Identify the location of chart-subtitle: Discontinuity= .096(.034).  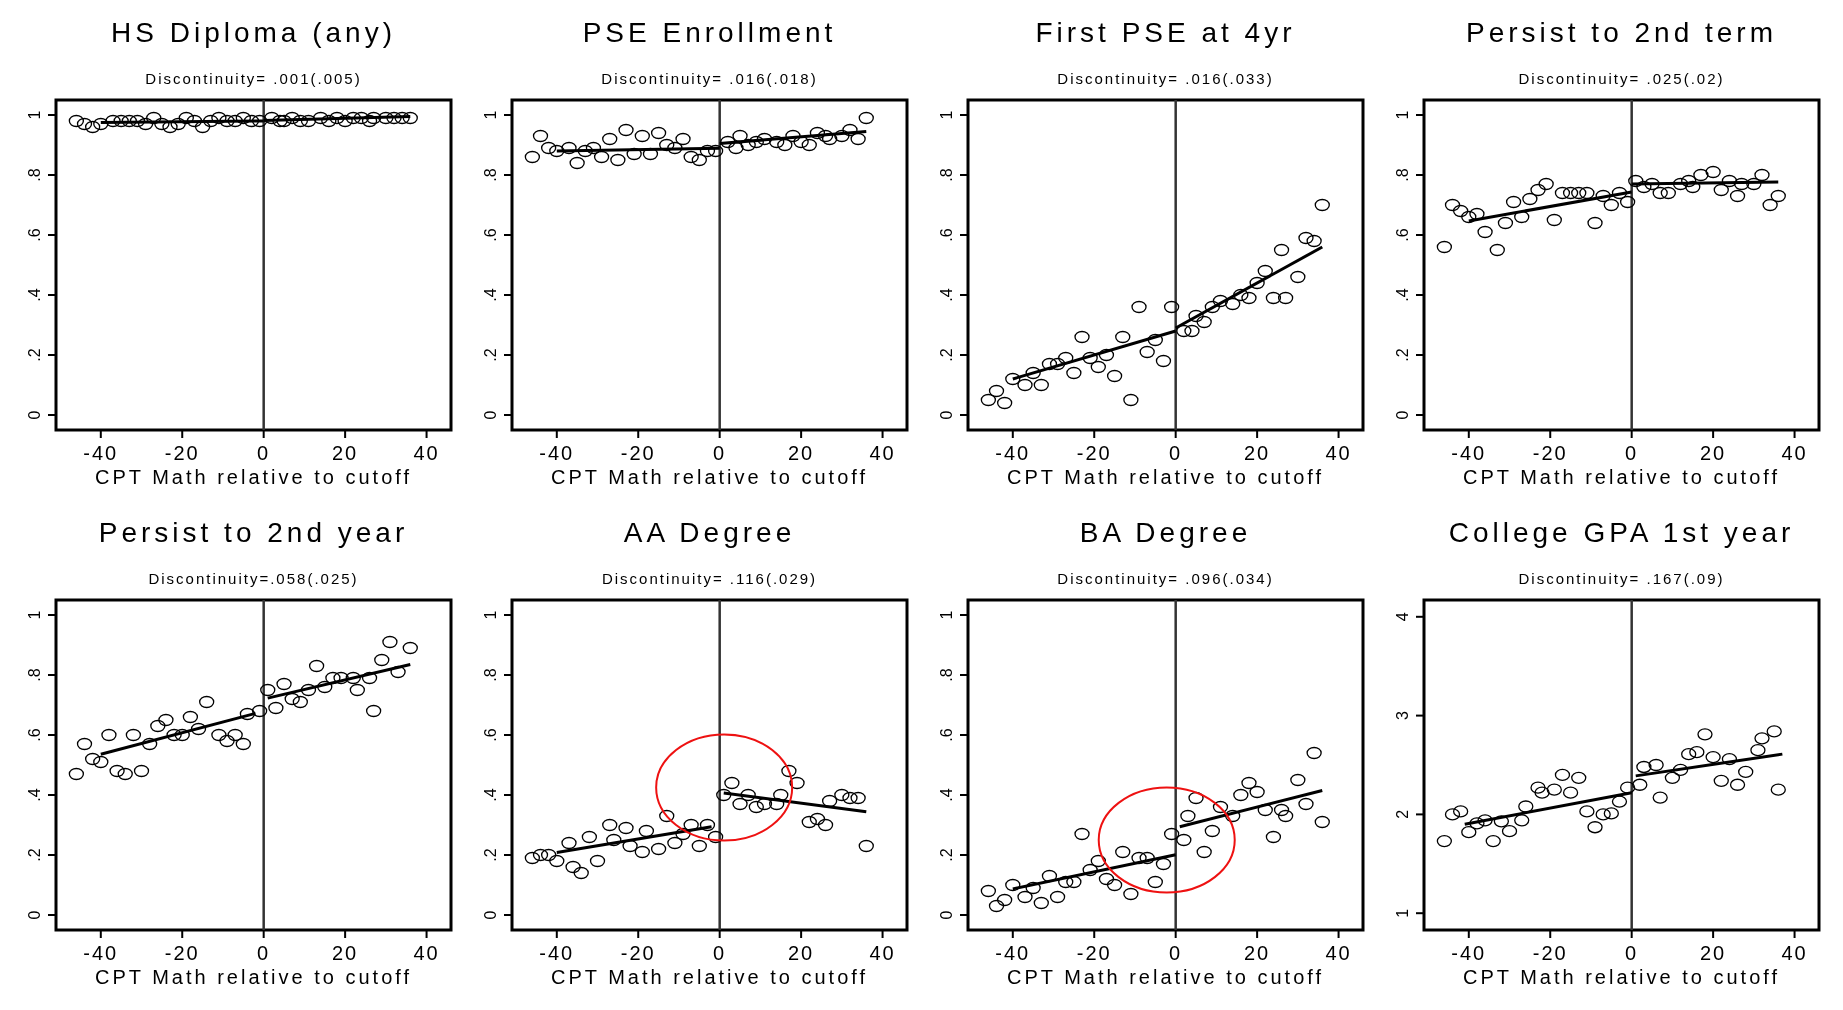
(1165, 578).